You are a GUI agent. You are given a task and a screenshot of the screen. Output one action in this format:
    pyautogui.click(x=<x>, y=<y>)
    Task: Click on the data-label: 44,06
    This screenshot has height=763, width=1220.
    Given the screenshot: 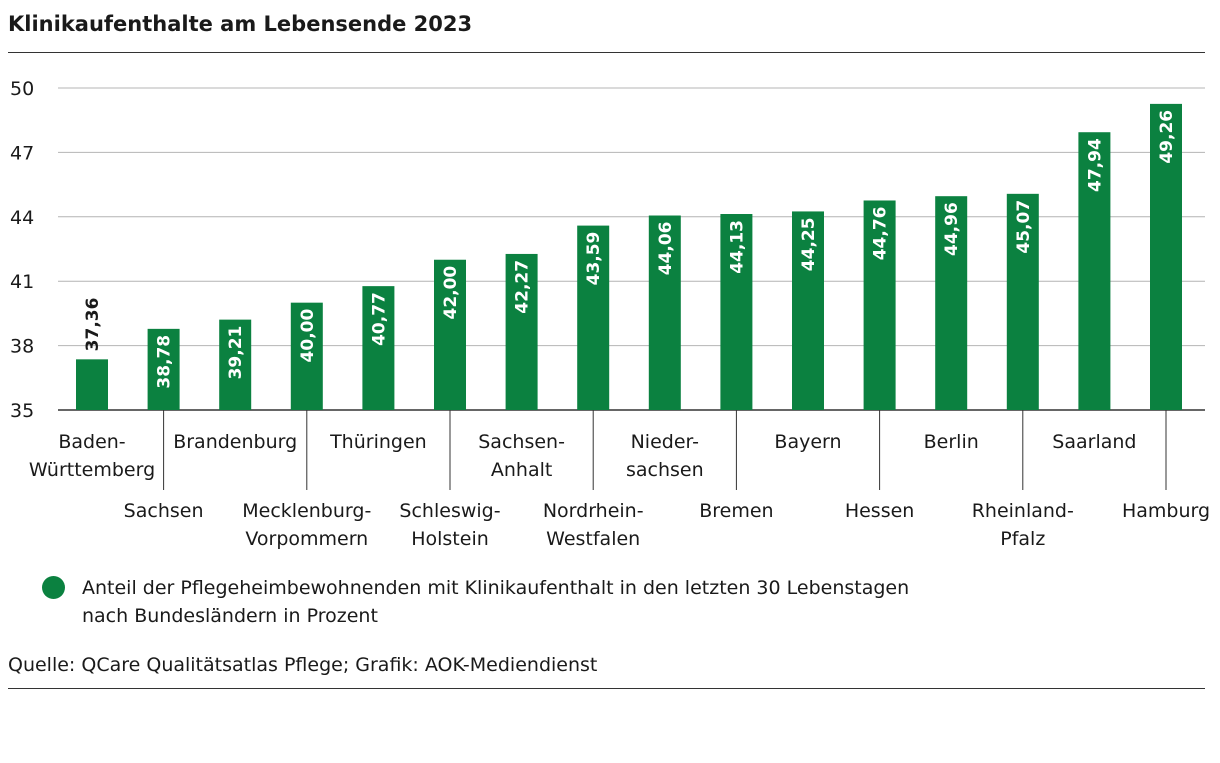 What is the action you would take?
    pyautogui.click(x=666, y=249)
    